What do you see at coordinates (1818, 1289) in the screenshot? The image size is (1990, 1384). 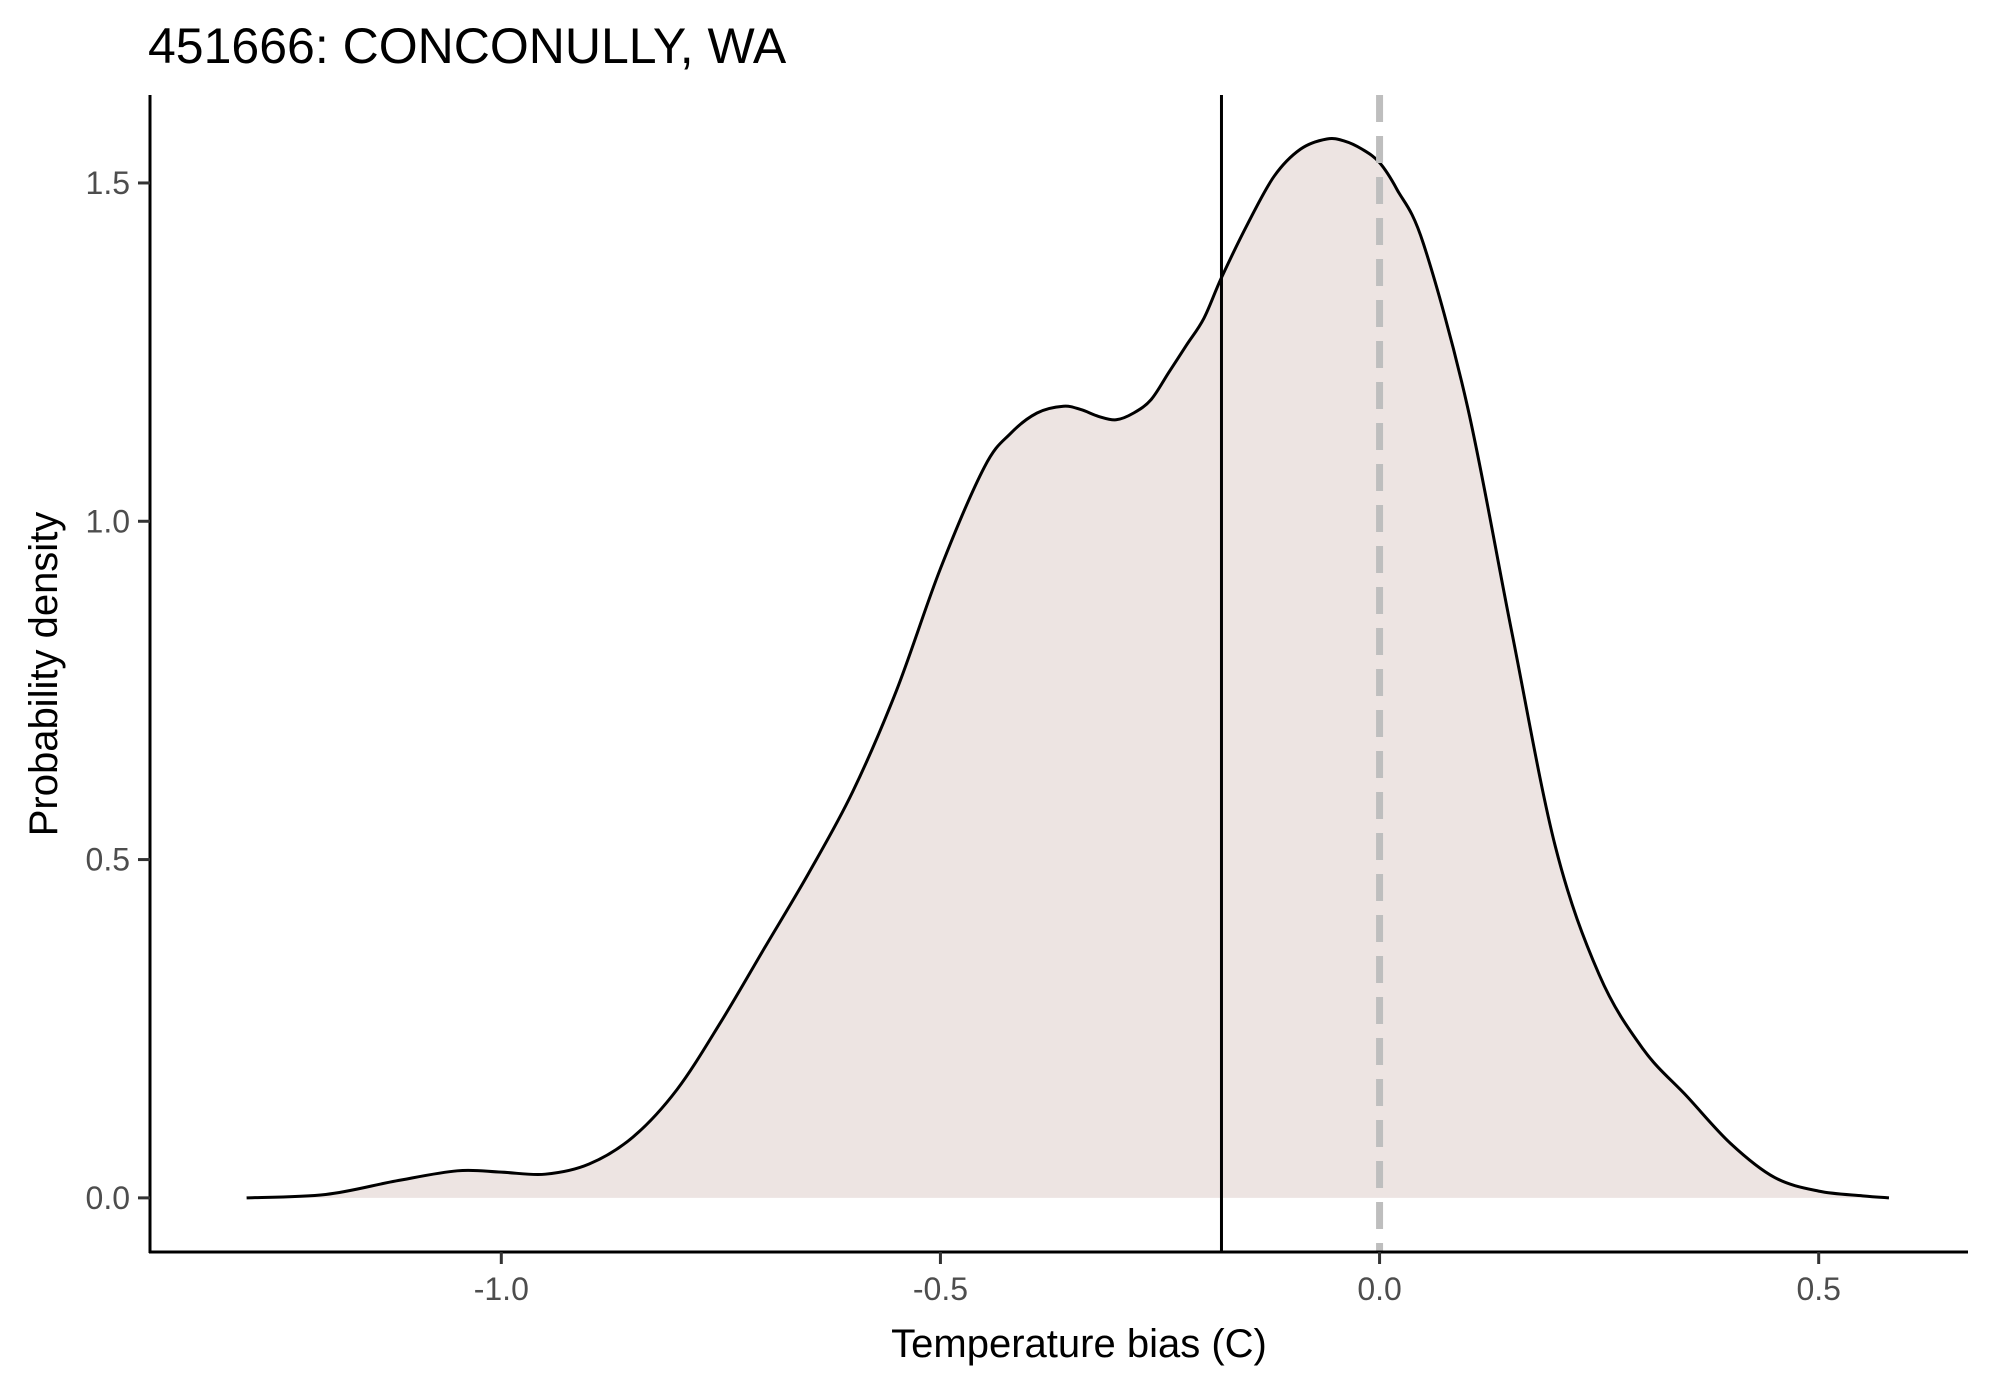 I see `x-tick-label: 0.5` at bounding box center [1818, 1289].